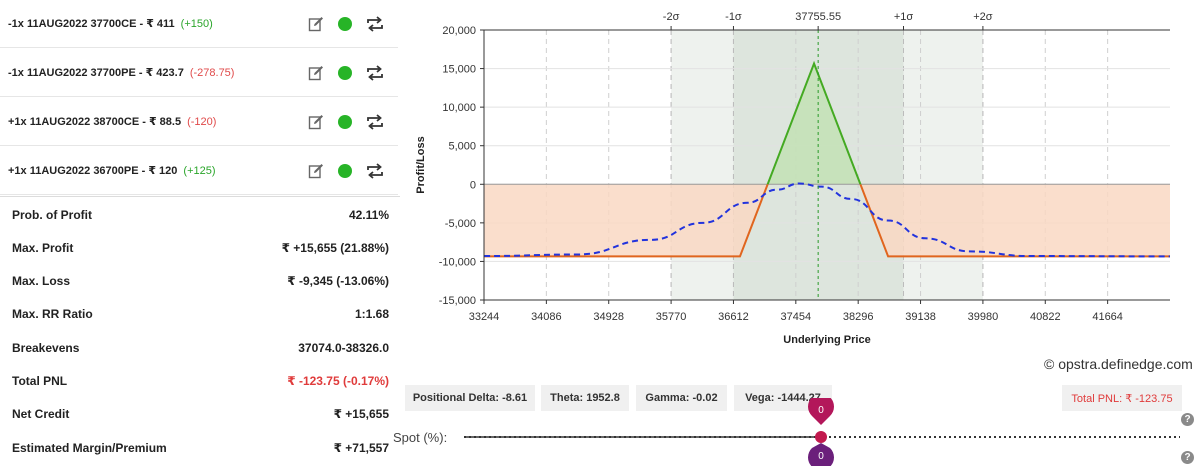 This screenshot has height=466, width=1200. What do you see at coordinates (91, 24) in the screenshot?
I see `leg-description: -1x 11AUG2022 37700CE - ₹ 411` at bounding box center [91, 24].